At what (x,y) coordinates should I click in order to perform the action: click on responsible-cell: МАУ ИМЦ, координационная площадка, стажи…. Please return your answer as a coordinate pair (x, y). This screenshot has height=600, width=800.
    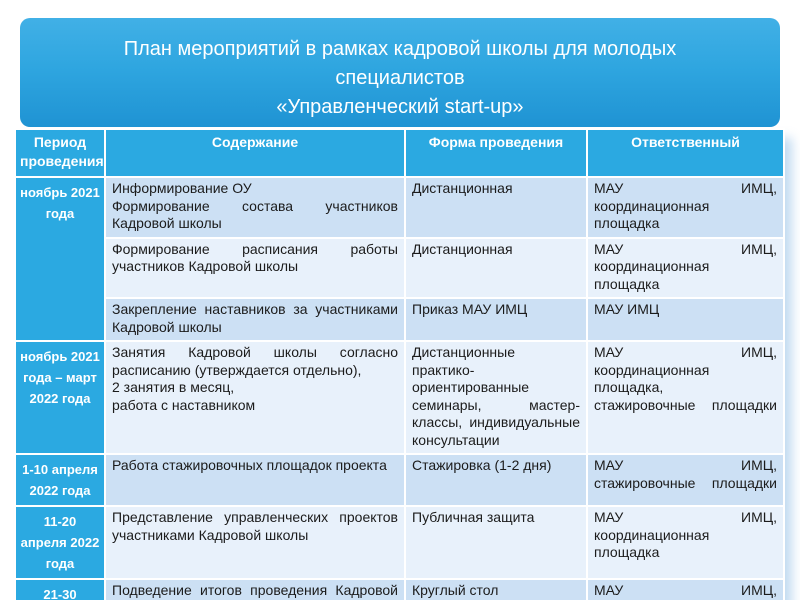
    Looking at the image, I should click on (685, 397).